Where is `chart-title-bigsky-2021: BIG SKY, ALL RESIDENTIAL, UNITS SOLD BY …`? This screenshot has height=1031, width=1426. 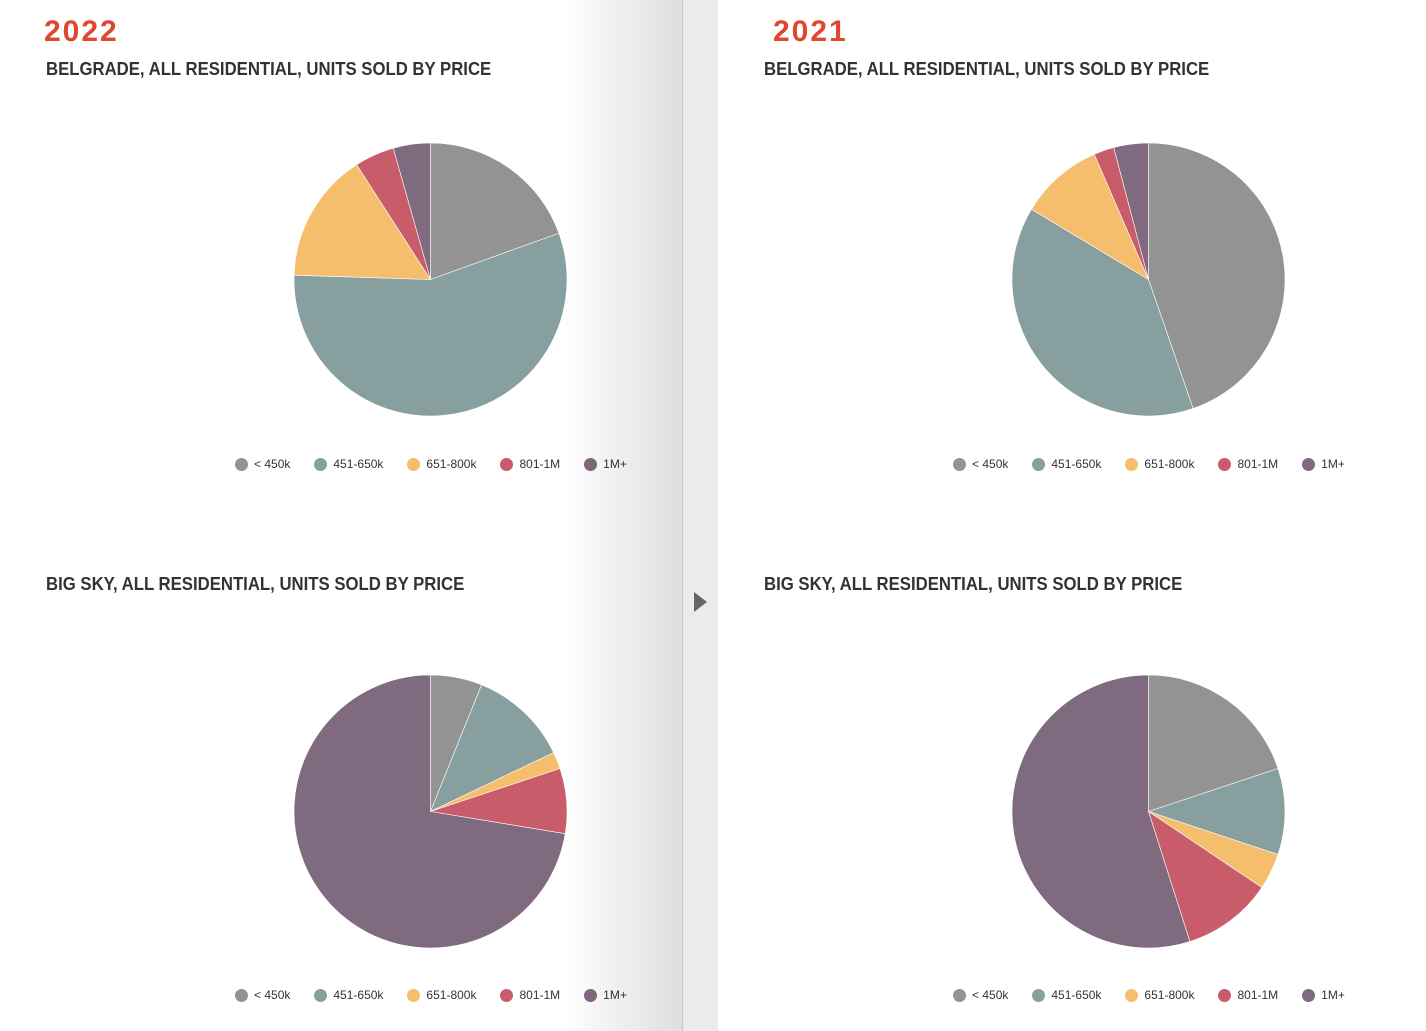
chart-title-bigsky-2021: BIG SKY, ALL RESIDENTIAL, UNITS SOLD BY … is located at coordinates (973, 584).